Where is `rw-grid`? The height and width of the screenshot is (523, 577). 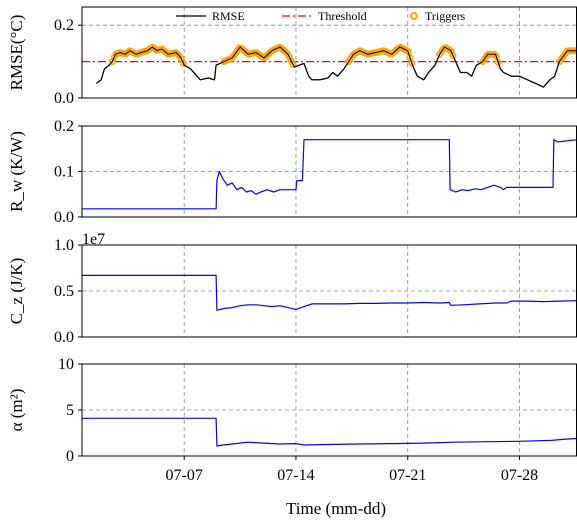 rw-grid is located at coordinates (329, 171).